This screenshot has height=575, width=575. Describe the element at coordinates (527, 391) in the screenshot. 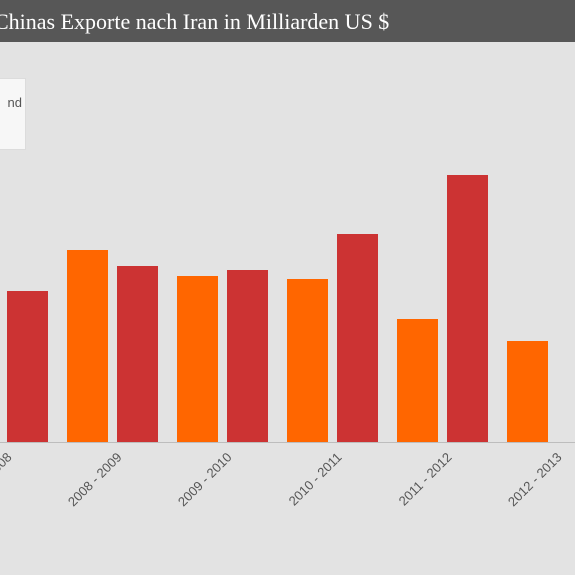

I see `bar-2012-2013-series1` at that location.